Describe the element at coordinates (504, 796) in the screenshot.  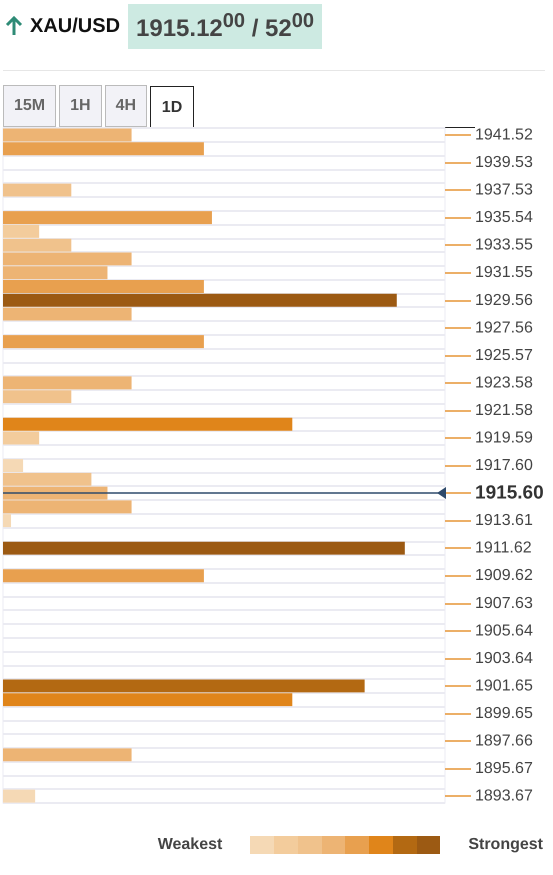
I see `y-tick-label: 1893.67` at that location.